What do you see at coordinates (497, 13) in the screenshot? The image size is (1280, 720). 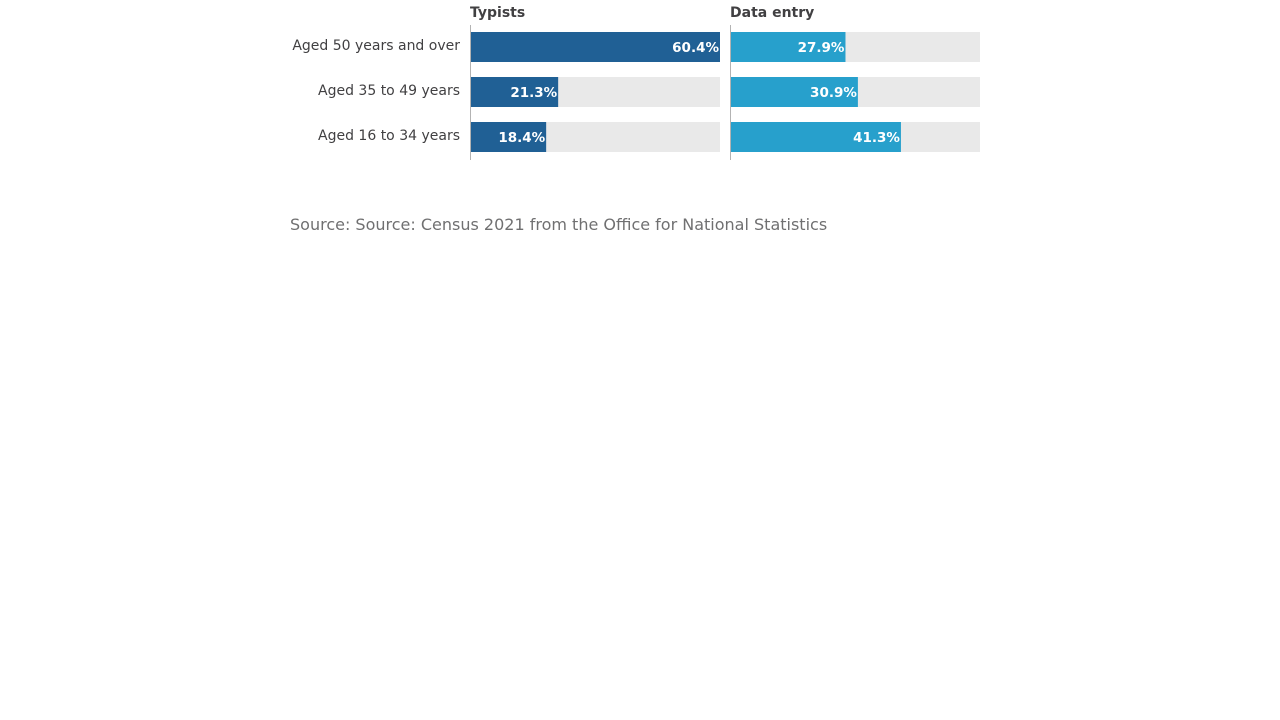 I see `panel-title: Typists` at bounding box center [497, 13].